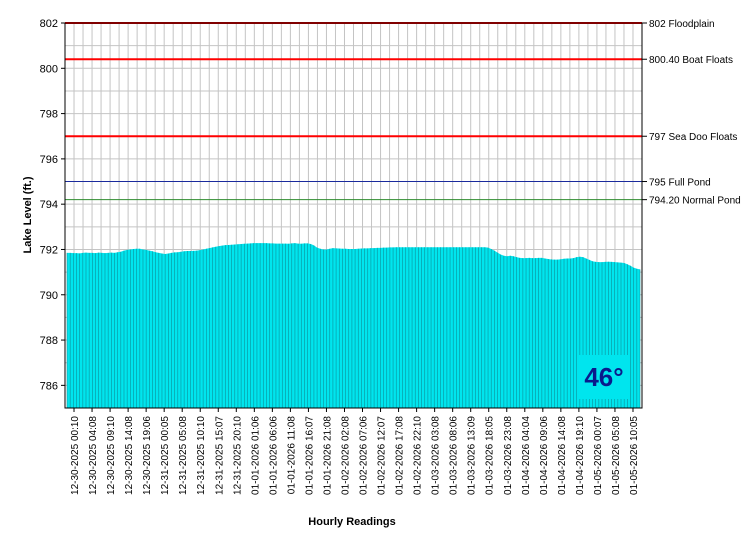  I want to click on x-tick-label: 12-30-2025 04:08, so click(93, 455).